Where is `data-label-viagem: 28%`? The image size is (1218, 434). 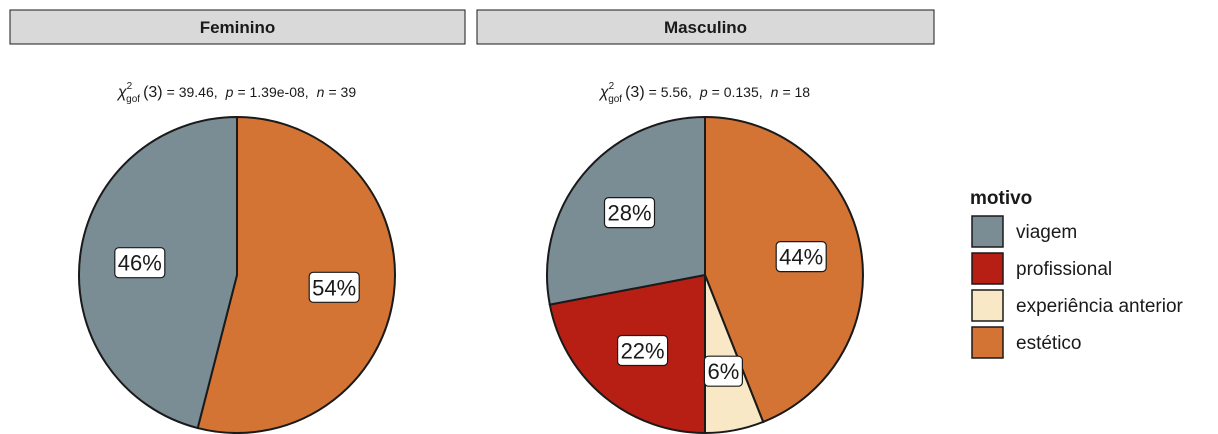 data-label-viagem: 28% is located at coordinates (629, 213).